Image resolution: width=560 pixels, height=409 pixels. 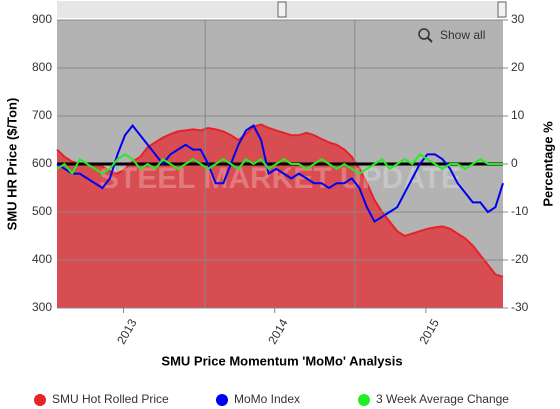 I want to click on show-all-button: Show all, so click(x=451, y=35).